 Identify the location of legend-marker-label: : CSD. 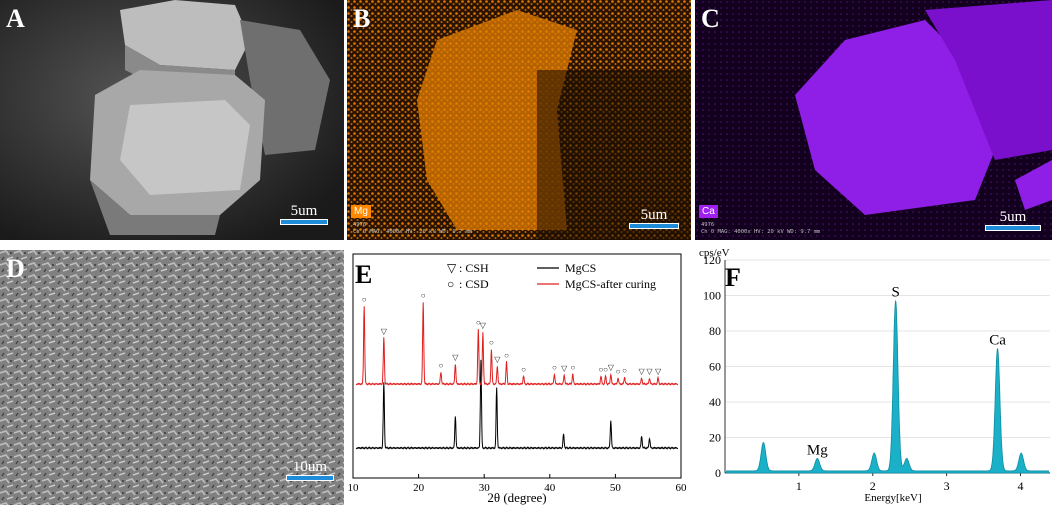
(474, 284).